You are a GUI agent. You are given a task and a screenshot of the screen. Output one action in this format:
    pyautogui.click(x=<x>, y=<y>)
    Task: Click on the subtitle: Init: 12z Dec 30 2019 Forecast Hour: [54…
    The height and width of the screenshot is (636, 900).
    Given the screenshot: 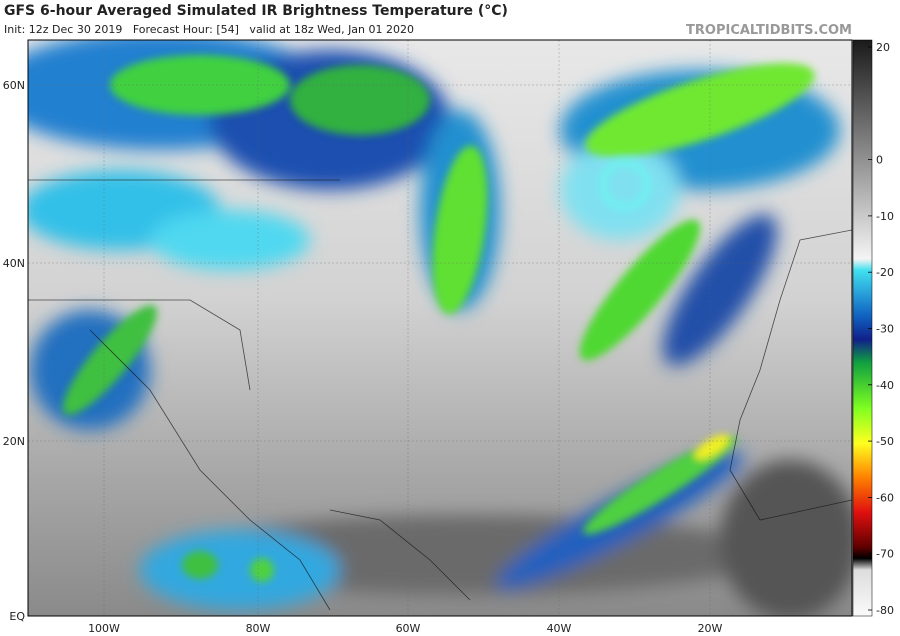 What is the action you would take?
    pyautogui.click(x=209, y=29)
    